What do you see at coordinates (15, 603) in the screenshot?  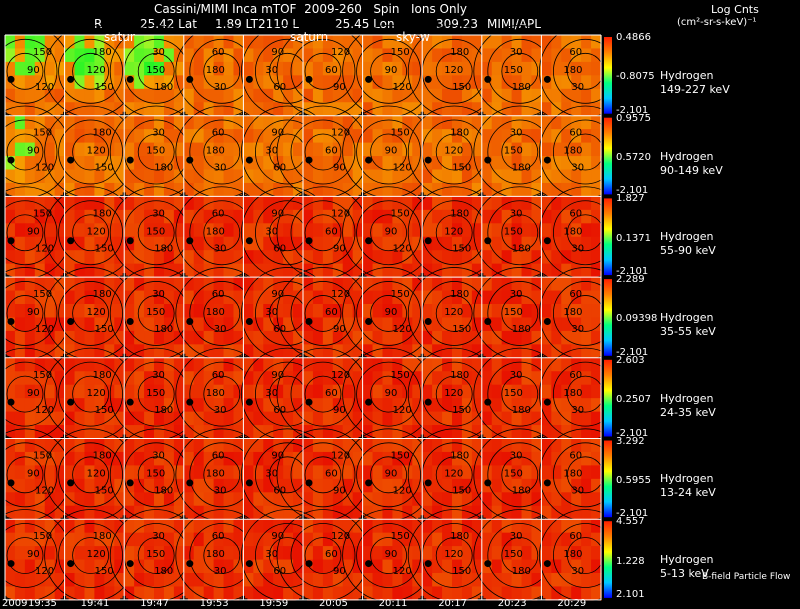 I see `date-stub: 2009` at bounding box center [15, 603].